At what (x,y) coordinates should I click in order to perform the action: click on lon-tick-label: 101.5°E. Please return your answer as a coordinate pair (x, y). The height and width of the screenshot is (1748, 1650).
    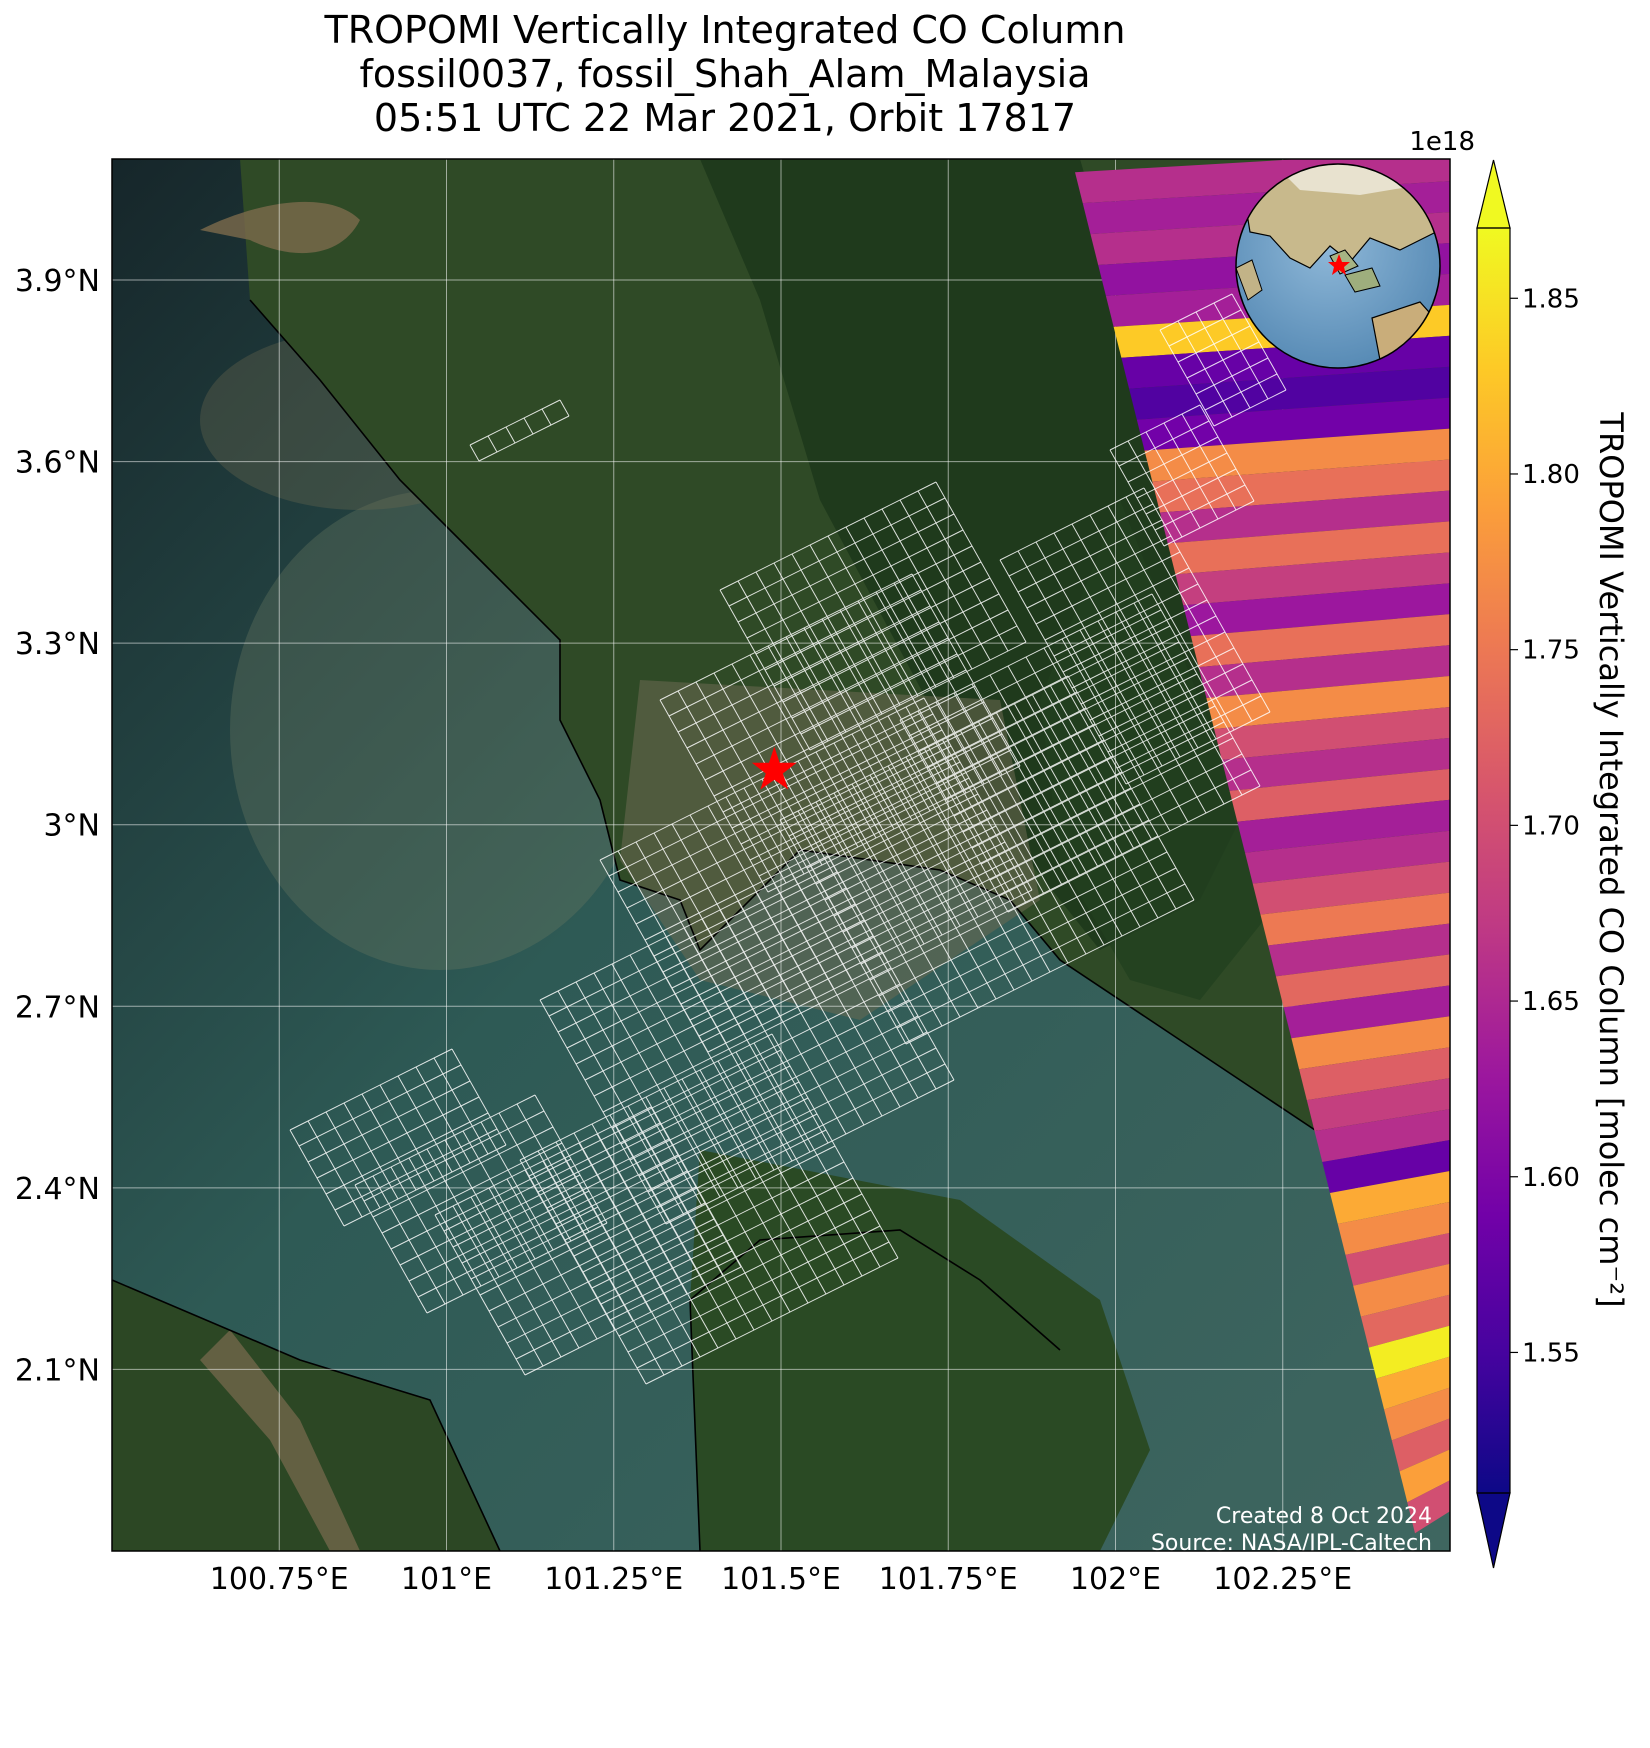
    Looking at the image, I should click on (781, 1579).